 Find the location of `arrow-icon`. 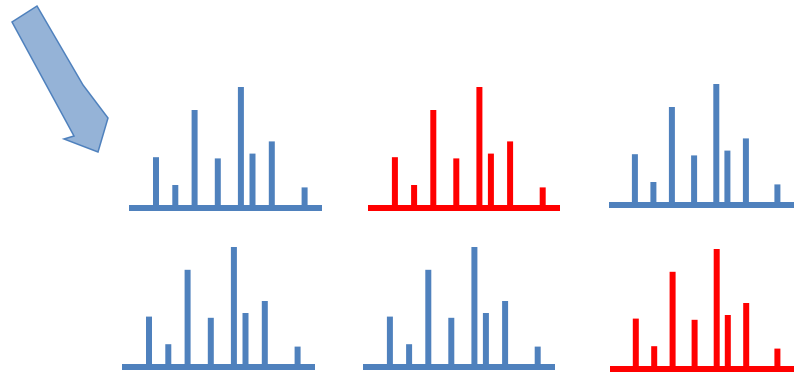

arrow-icon is located at coordinates (60, 78).